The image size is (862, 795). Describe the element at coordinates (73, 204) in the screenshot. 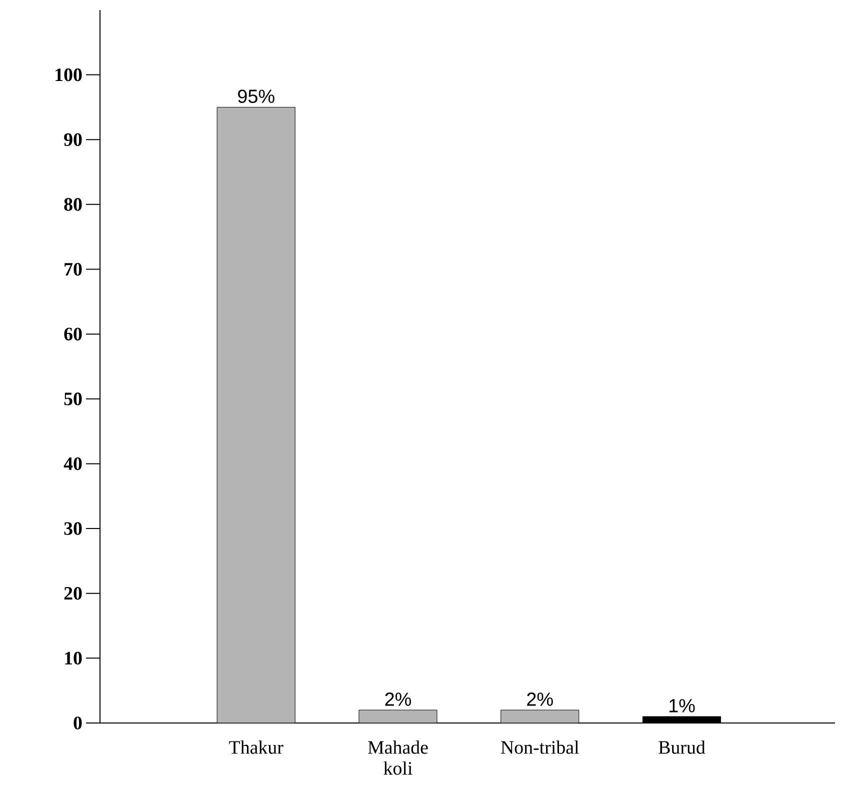

I see `y-tick-label: 80` at that location.